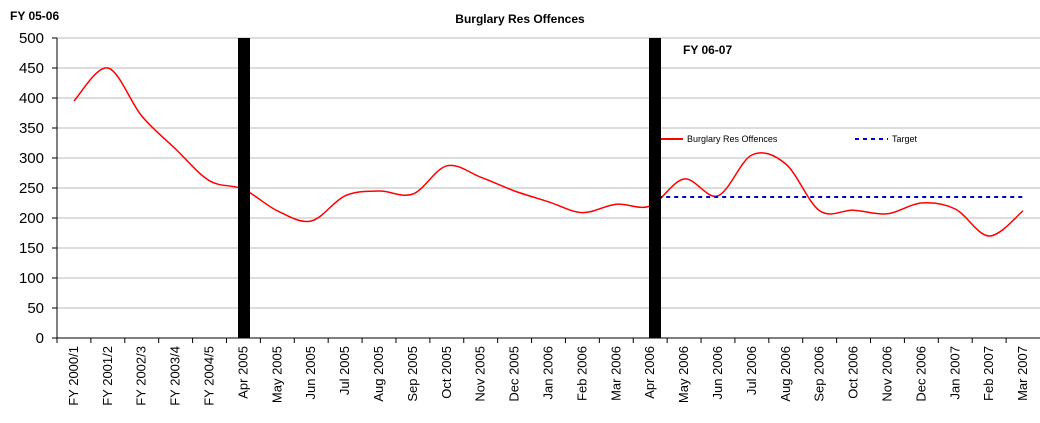  I want to click on x-tick-label: Dec 2005, so click(514, 374).